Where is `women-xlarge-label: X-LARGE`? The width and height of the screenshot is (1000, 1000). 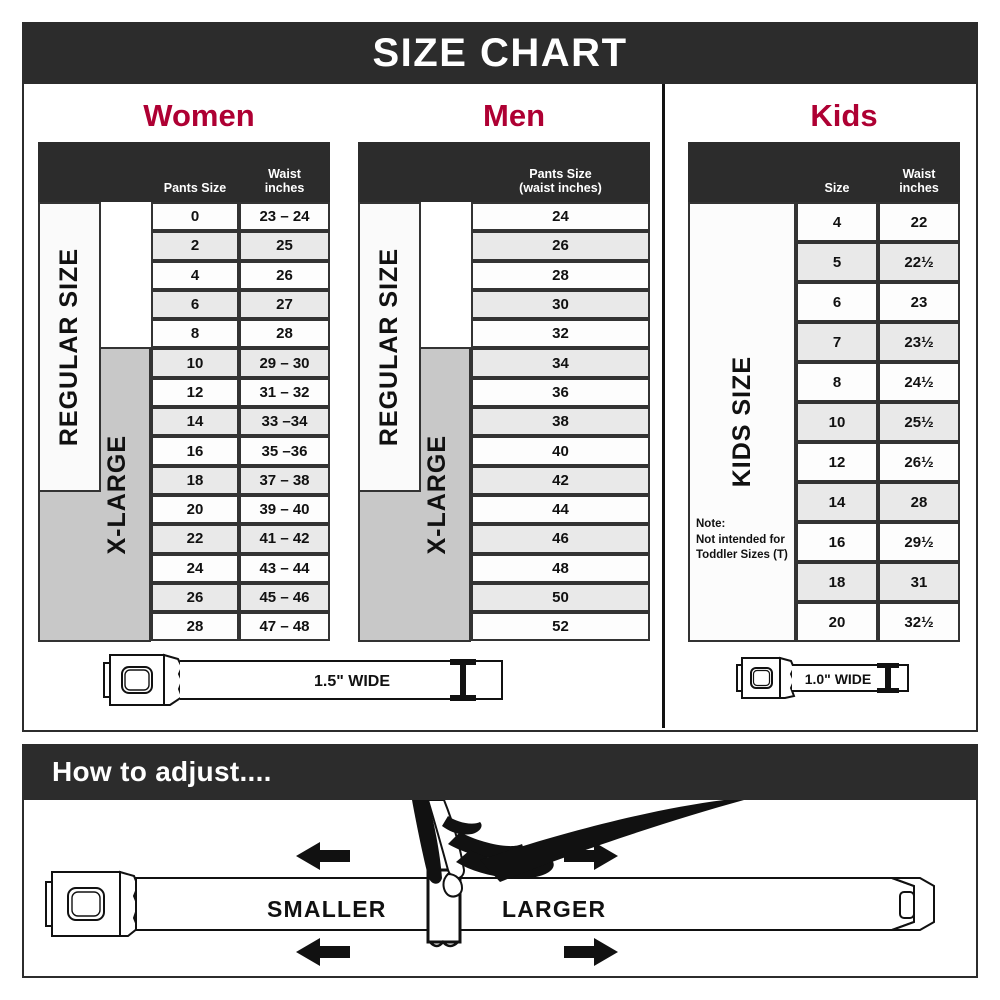
women-xlarge-label: X-LARGE is located at coordinates (117, 494).